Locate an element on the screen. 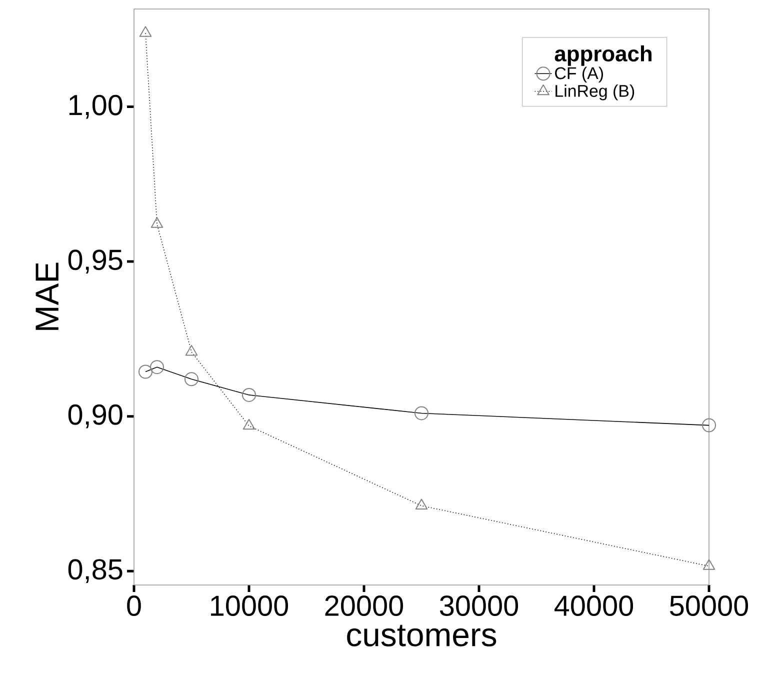  y-tick-label: 0,95 is located at coordinates (95, 262).